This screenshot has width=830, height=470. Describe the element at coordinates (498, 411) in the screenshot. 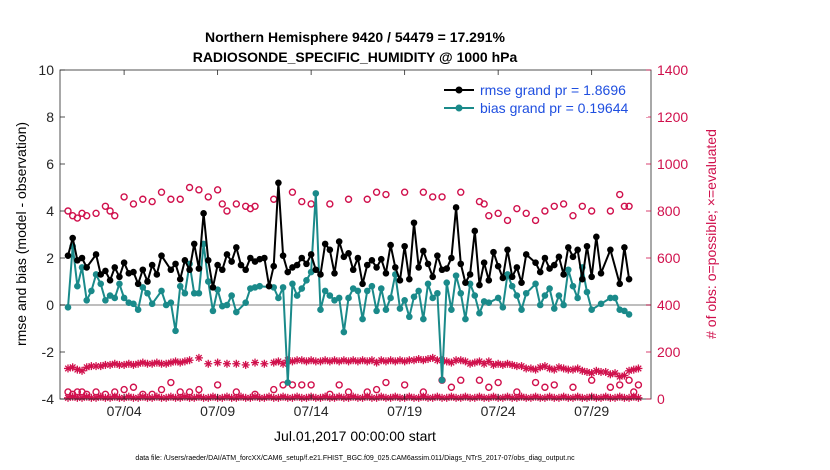

I see `x-tick-label: 07/24` at that location.